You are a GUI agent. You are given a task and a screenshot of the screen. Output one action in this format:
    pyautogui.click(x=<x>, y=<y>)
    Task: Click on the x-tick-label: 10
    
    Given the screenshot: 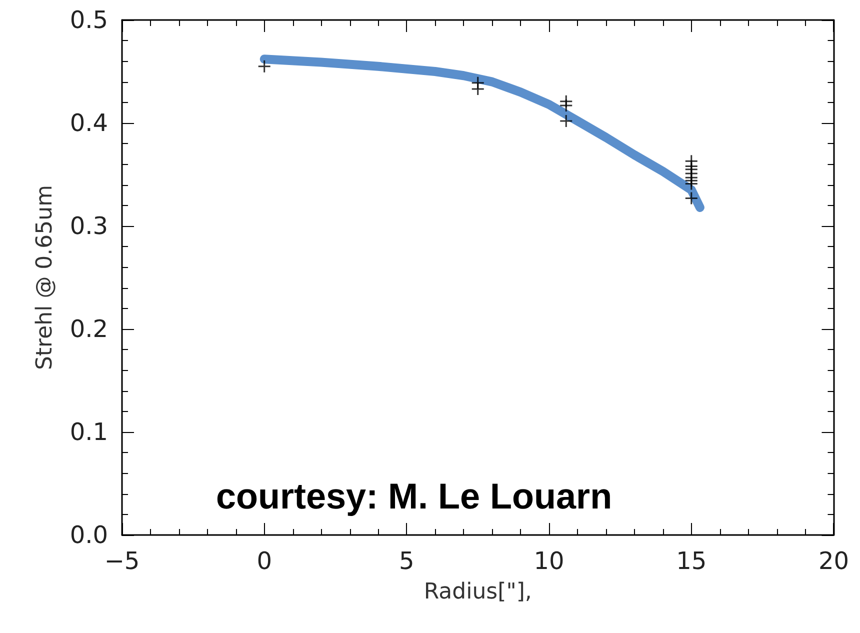 What is the action you would take?
    pyautogui.click(x=549, y=561)
    